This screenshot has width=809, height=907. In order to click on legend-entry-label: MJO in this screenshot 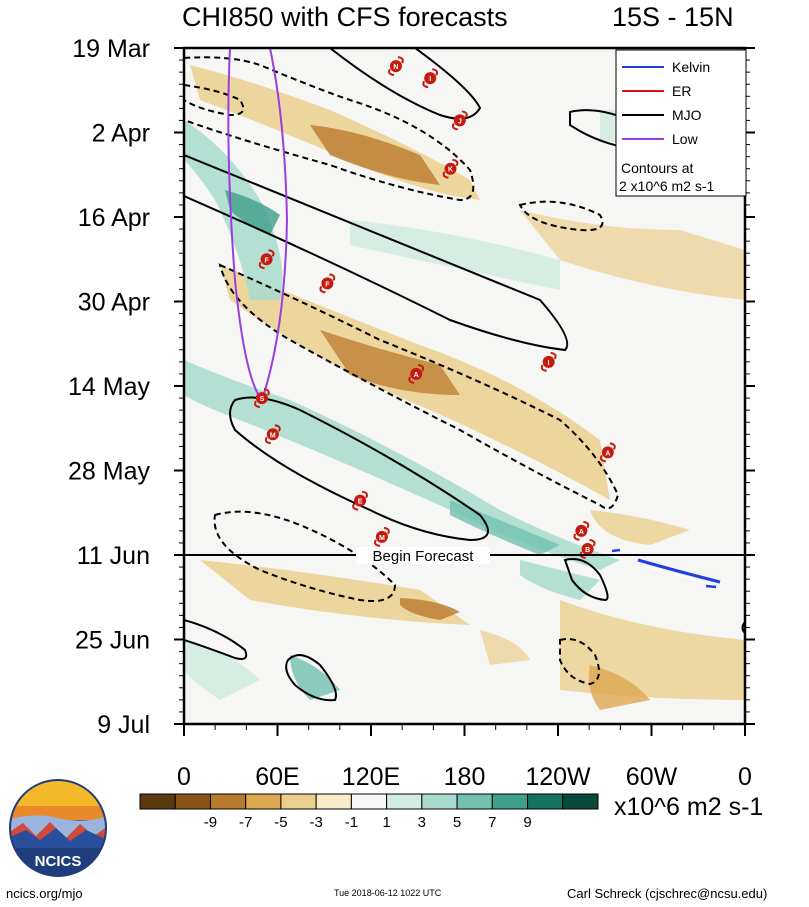, I will do `click(687, 115)`.